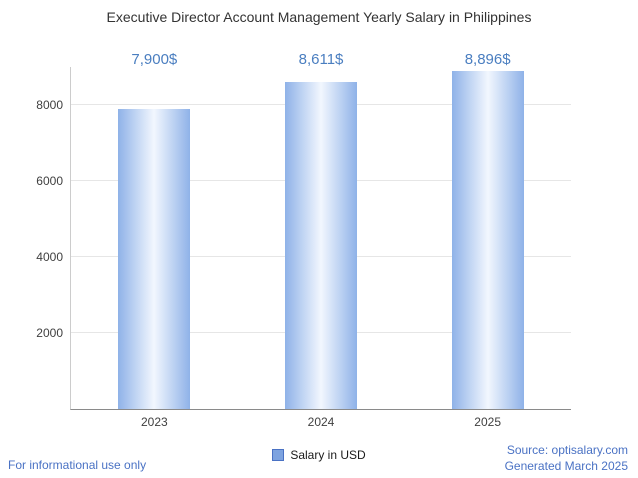 This screenshot has height=478, width=638. What do you see at coordinates (278, 455) in the screenshot?
I see `legend-swatch-icon` at bounding box center [278, 455].